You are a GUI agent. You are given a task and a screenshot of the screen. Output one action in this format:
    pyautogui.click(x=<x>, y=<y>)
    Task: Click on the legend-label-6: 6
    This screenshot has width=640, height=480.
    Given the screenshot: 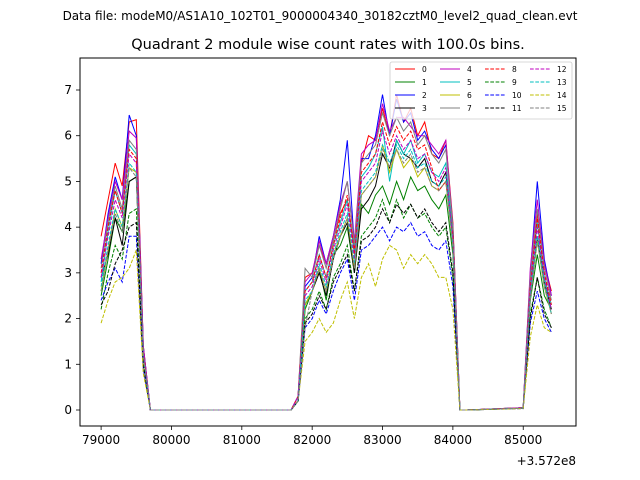 What is the action you would take?
    pyautogui.click(x=469, y=95)
    